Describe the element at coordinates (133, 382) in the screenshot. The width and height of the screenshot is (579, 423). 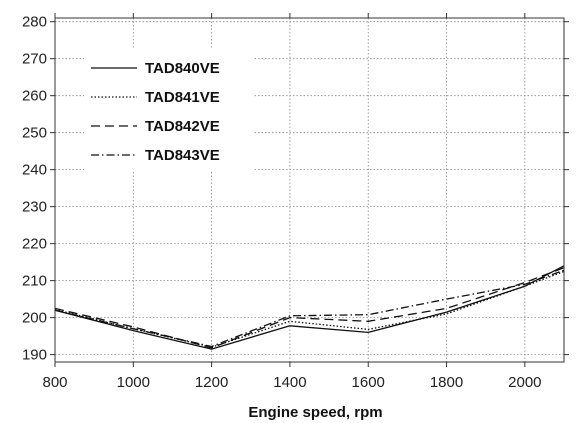
I see `x-tick-label: 1000` at that location.